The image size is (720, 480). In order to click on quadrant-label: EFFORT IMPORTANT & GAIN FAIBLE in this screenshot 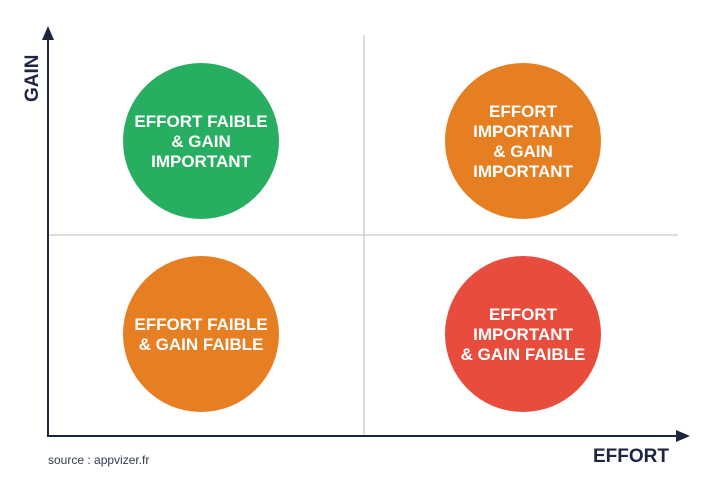, I will do `click(523, 334)`.